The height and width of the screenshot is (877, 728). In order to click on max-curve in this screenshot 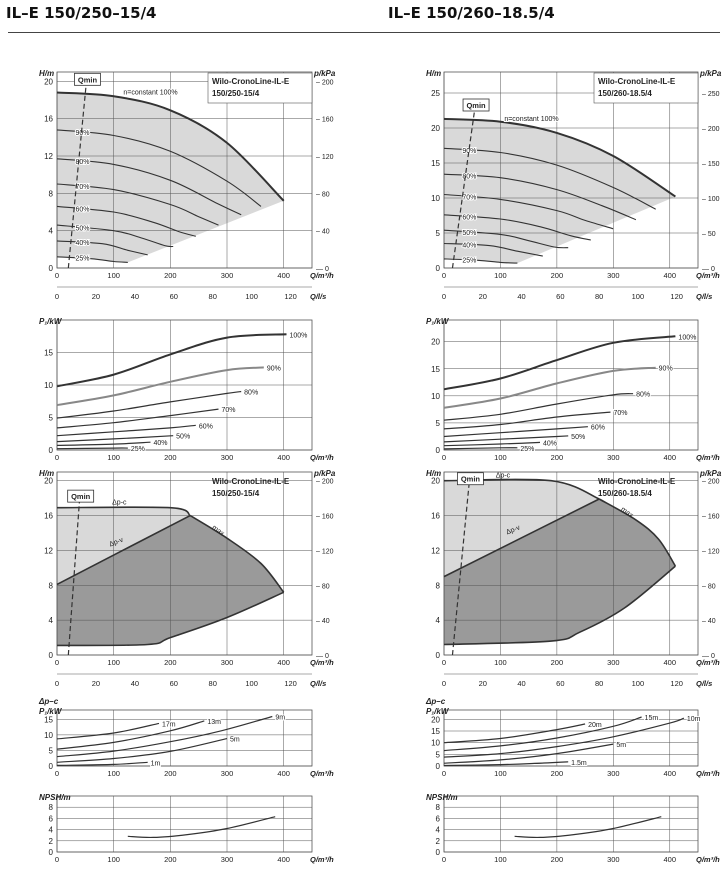, I will do `click(237, 553)`.